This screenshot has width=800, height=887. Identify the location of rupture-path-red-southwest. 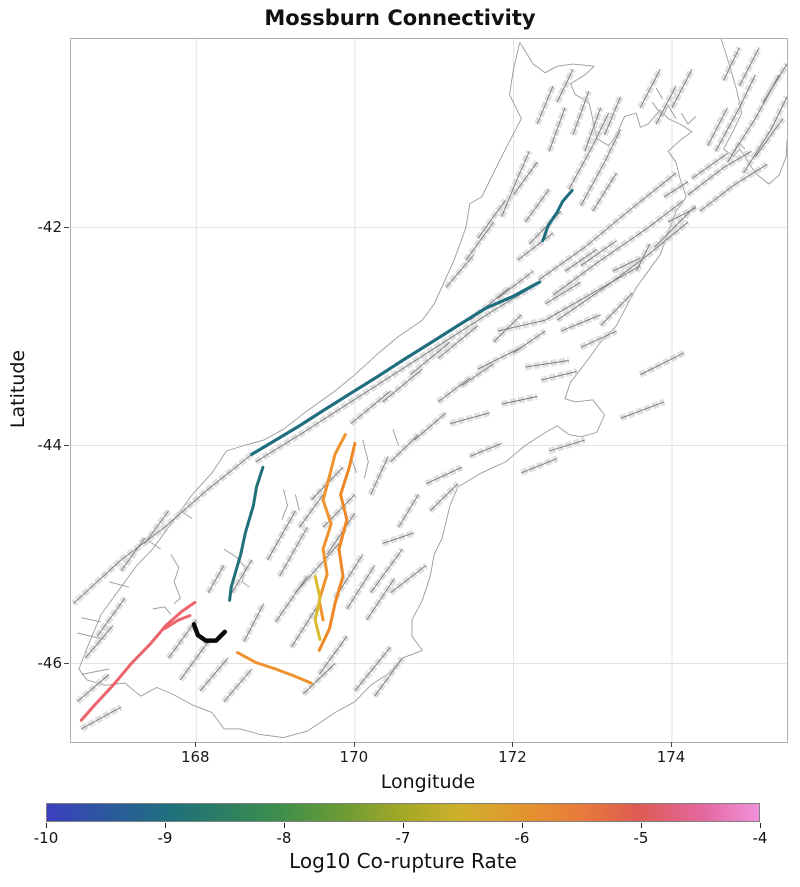
(138, 661).